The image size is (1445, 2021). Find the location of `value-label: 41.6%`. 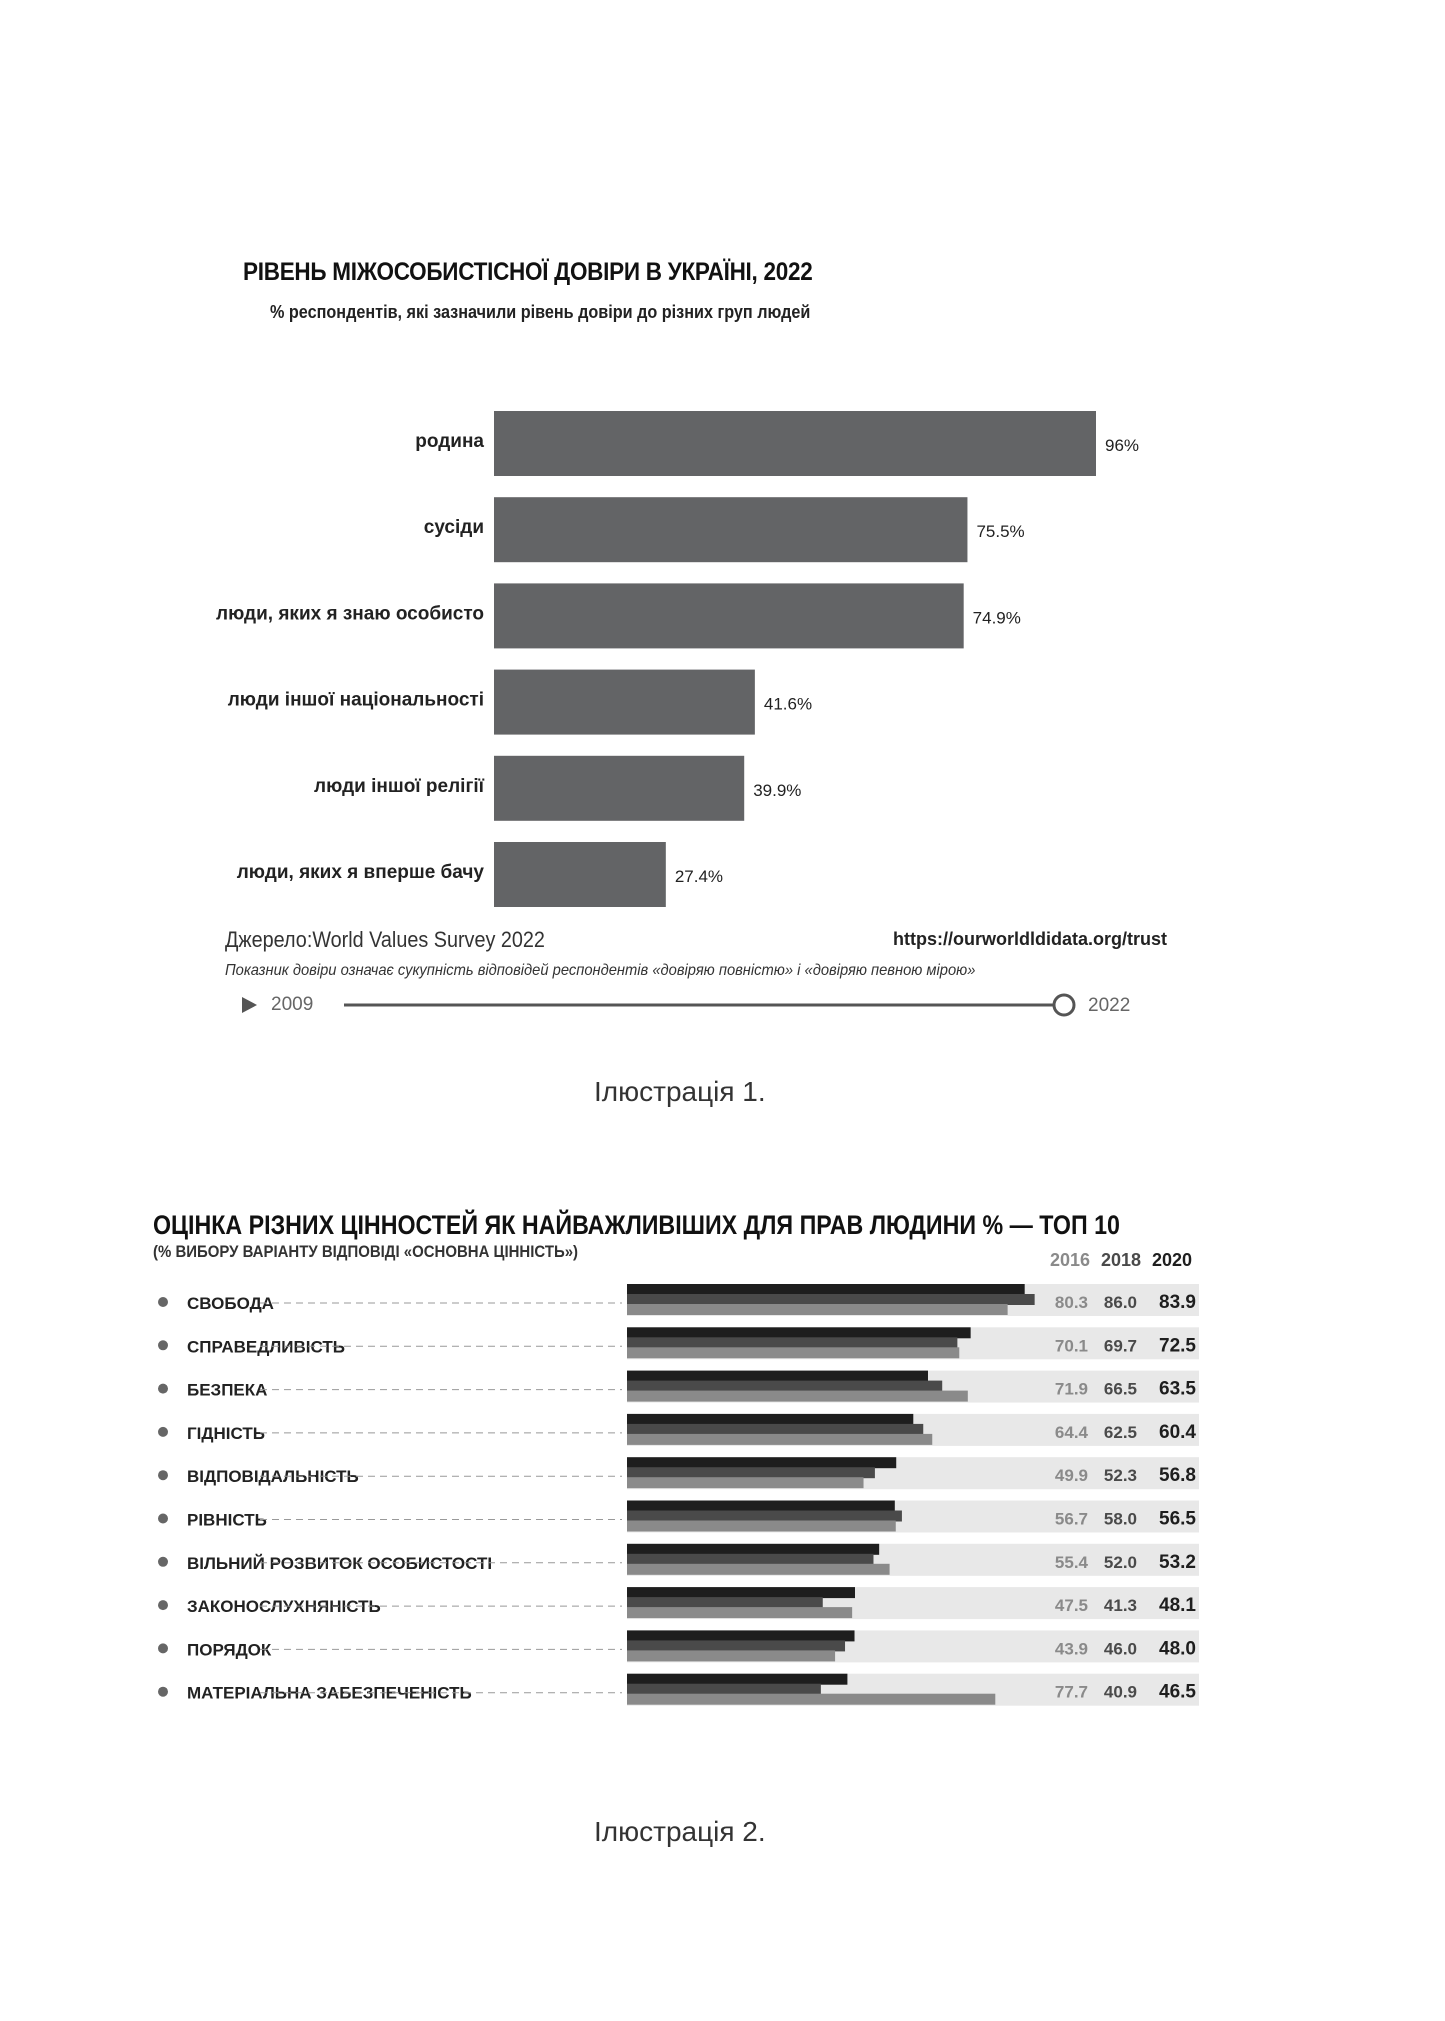

value-label: 41.6% is located at coordinates (788, 704).